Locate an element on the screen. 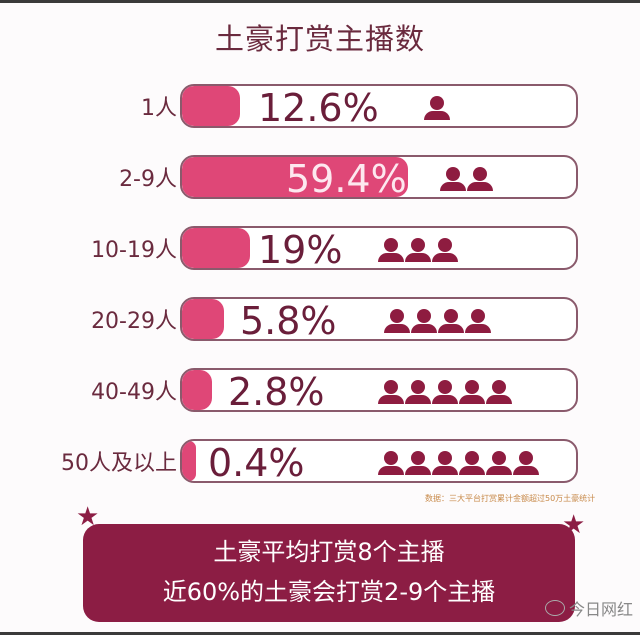 This screenshot has height=635, width=640. bar-value: 12.6% is located at coordinates (318, 107).